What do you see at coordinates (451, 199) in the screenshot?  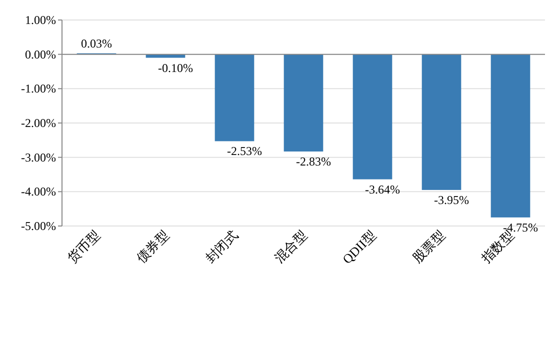 I see `data-label: -3.95%` at bounding box center [451, 199].